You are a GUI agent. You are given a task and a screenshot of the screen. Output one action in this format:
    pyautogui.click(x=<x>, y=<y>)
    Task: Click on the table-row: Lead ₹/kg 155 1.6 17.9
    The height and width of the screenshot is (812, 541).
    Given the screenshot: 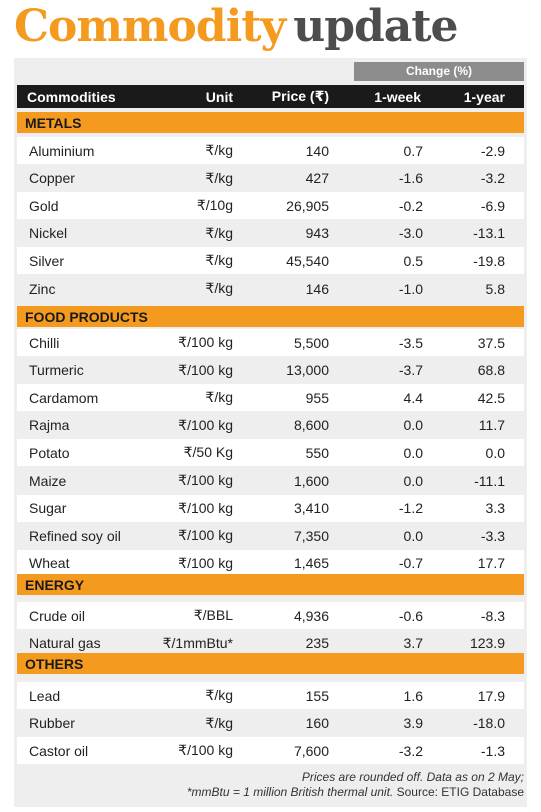 What is the action you would take?
    pyautogui.click(x=270, y=695)
    